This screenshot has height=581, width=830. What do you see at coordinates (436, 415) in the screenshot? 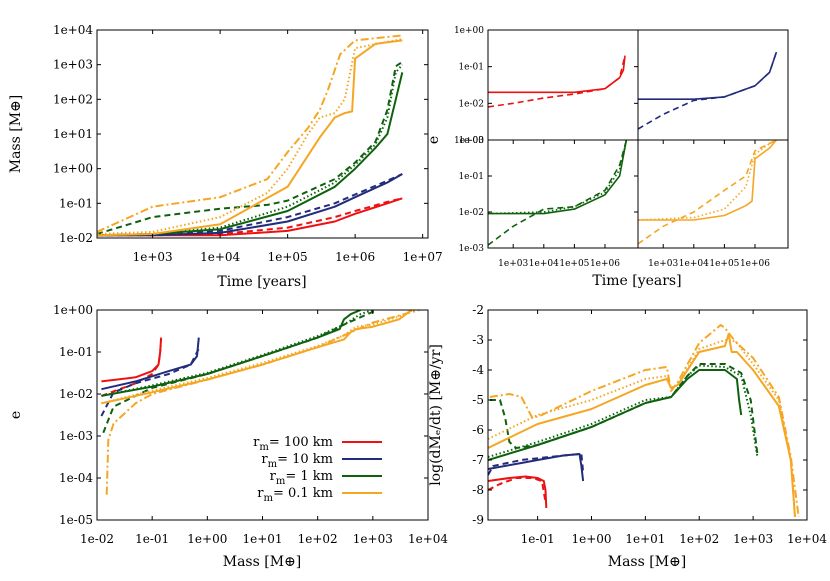
I see `y-axis-label: log(dMₑ/dt) [M⊕/yr]` at bounding box center [436, 415].